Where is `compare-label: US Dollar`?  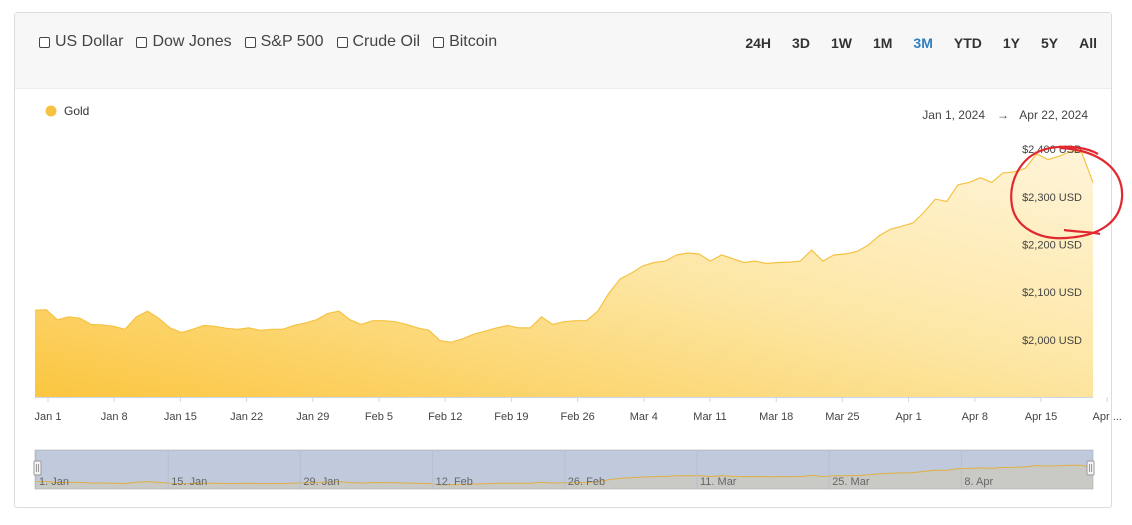 compare-label: US Dollar is located at coordinates (89, 41).